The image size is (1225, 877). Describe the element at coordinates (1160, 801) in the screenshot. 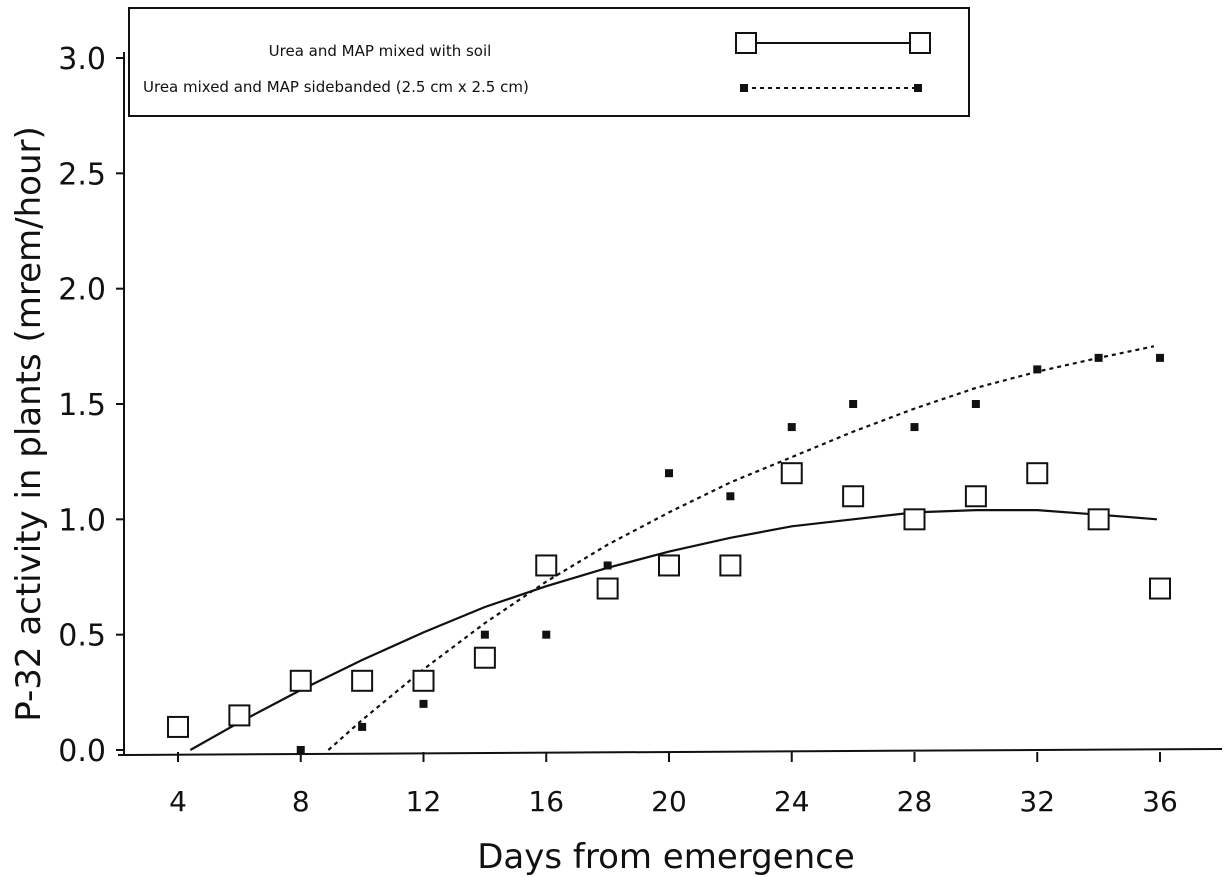

I see `x-tick-label: 36` at that location.